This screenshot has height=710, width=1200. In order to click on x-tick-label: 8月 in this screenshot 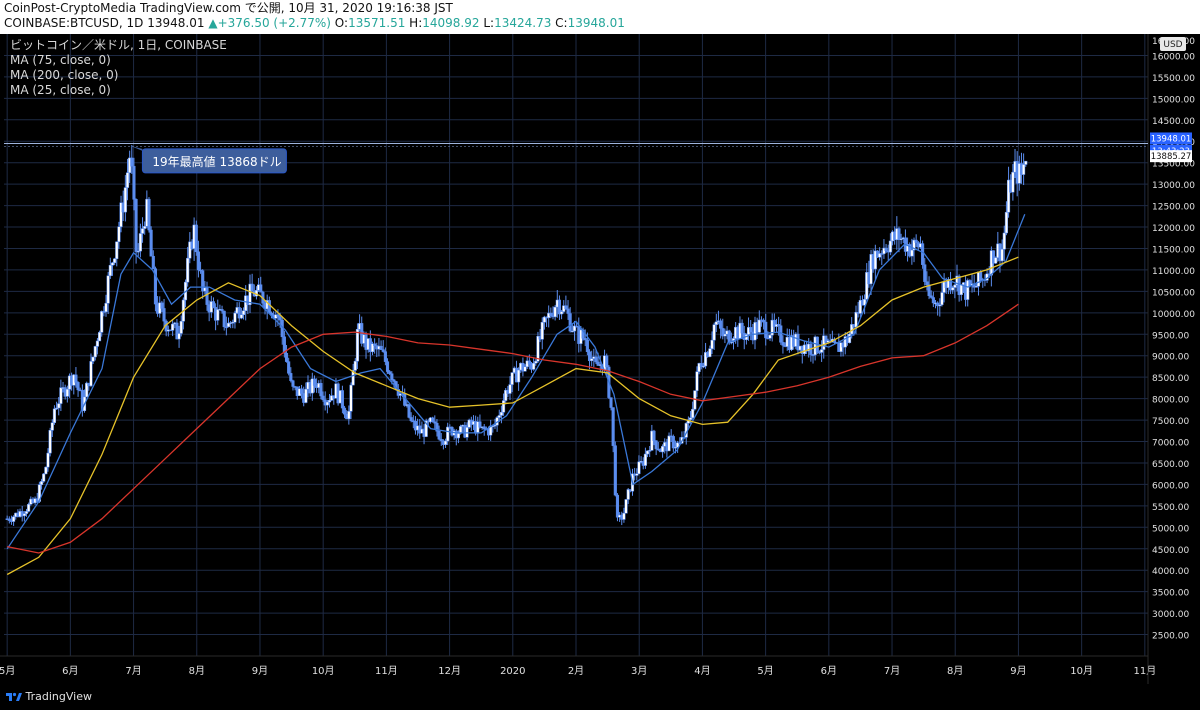, I will do `click(955, 671)`.